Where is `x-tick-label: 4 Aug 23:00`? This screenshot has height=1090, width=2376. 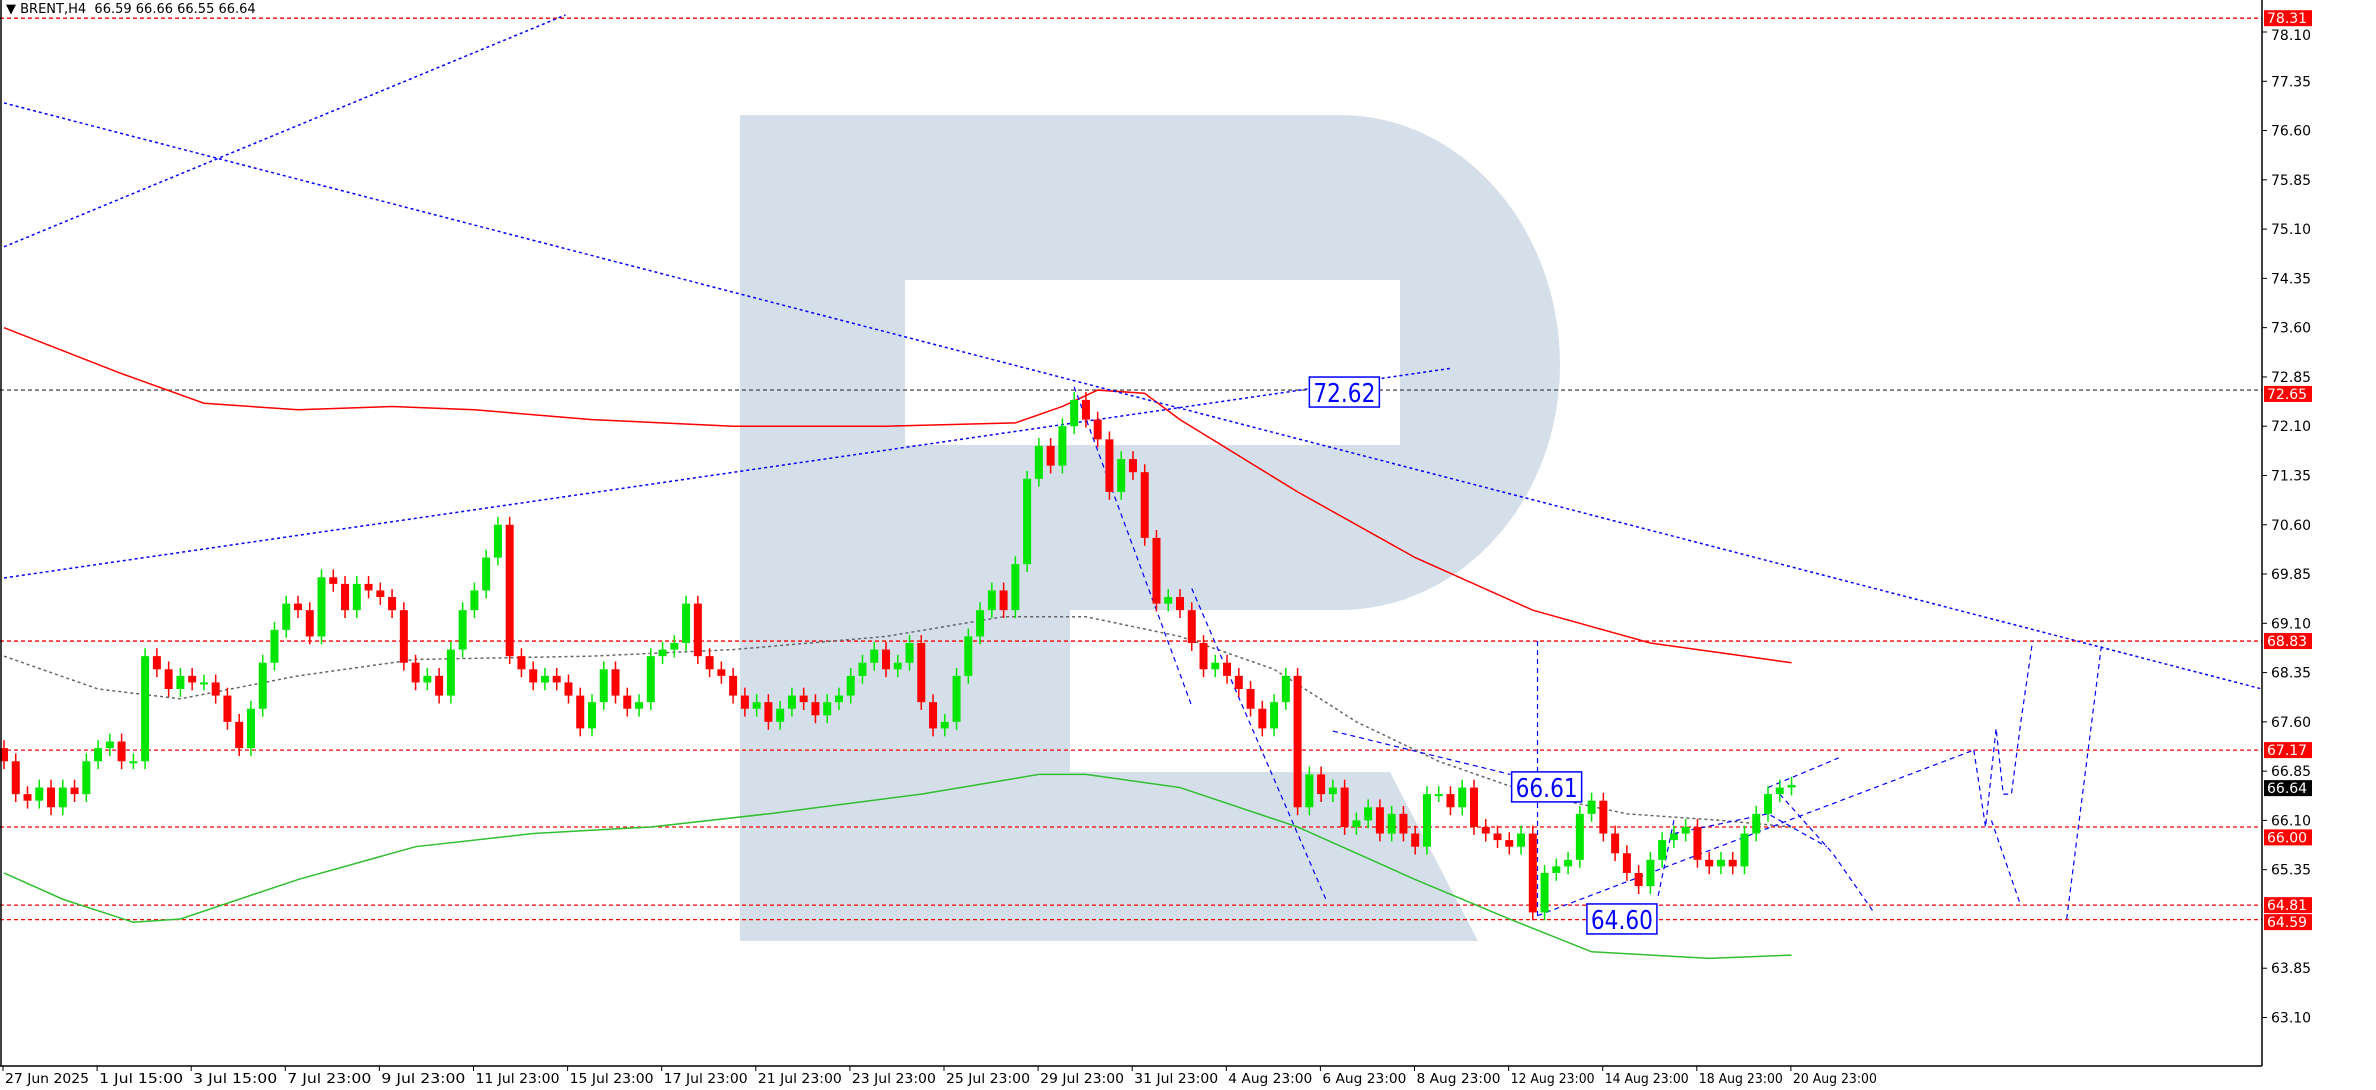 x-tick-label: 4 Aug 23:00 is located at coordinates (1270, 1079).